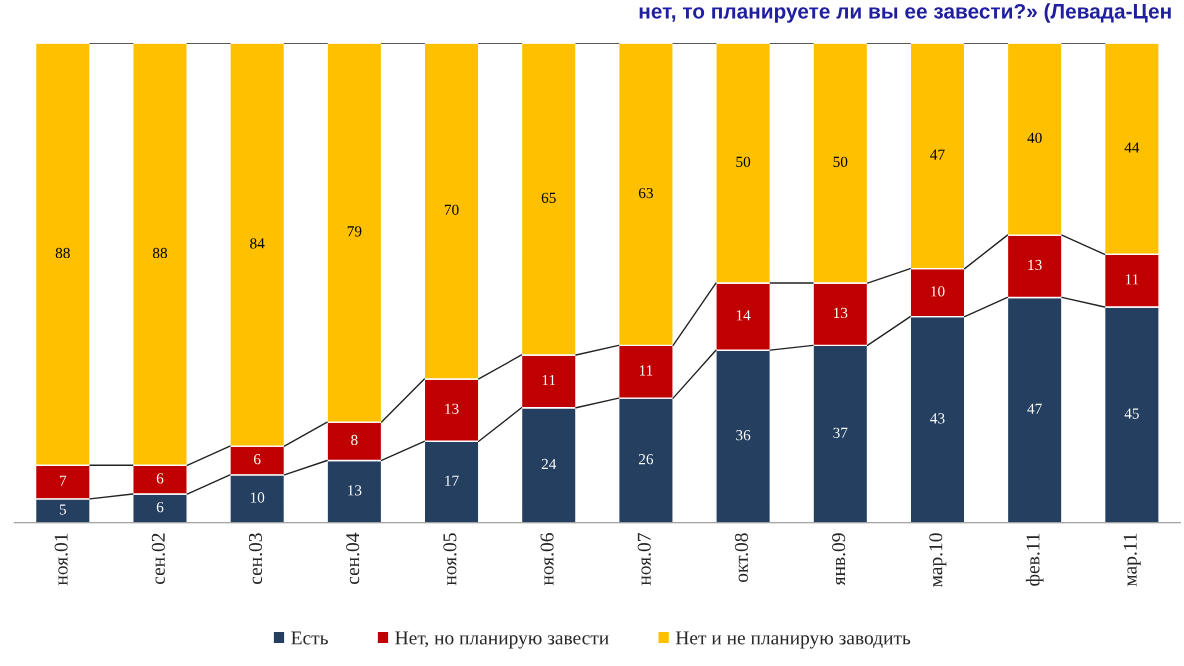 This screenshot has height=666, width=1184. Describe the element at coordinates (354, 231) in the screenshot. I see `data-label: 79` at that location.